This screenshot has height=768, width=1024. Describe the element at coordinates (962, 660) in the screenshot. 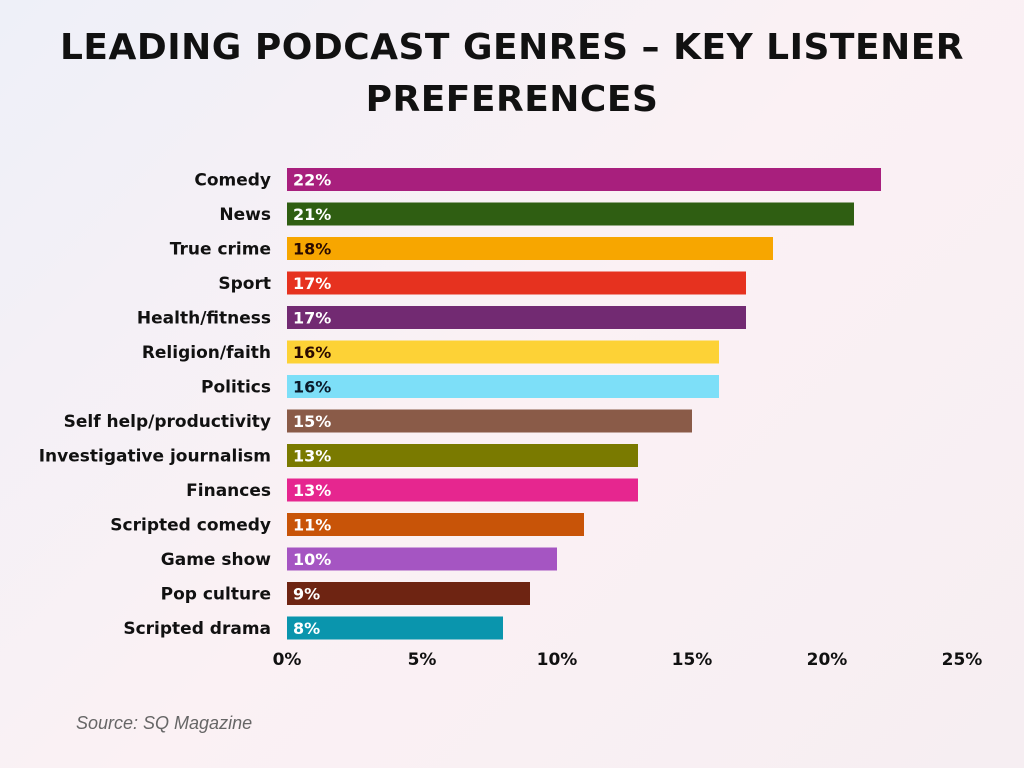

I see `x-tick-label: 25%` at that location.